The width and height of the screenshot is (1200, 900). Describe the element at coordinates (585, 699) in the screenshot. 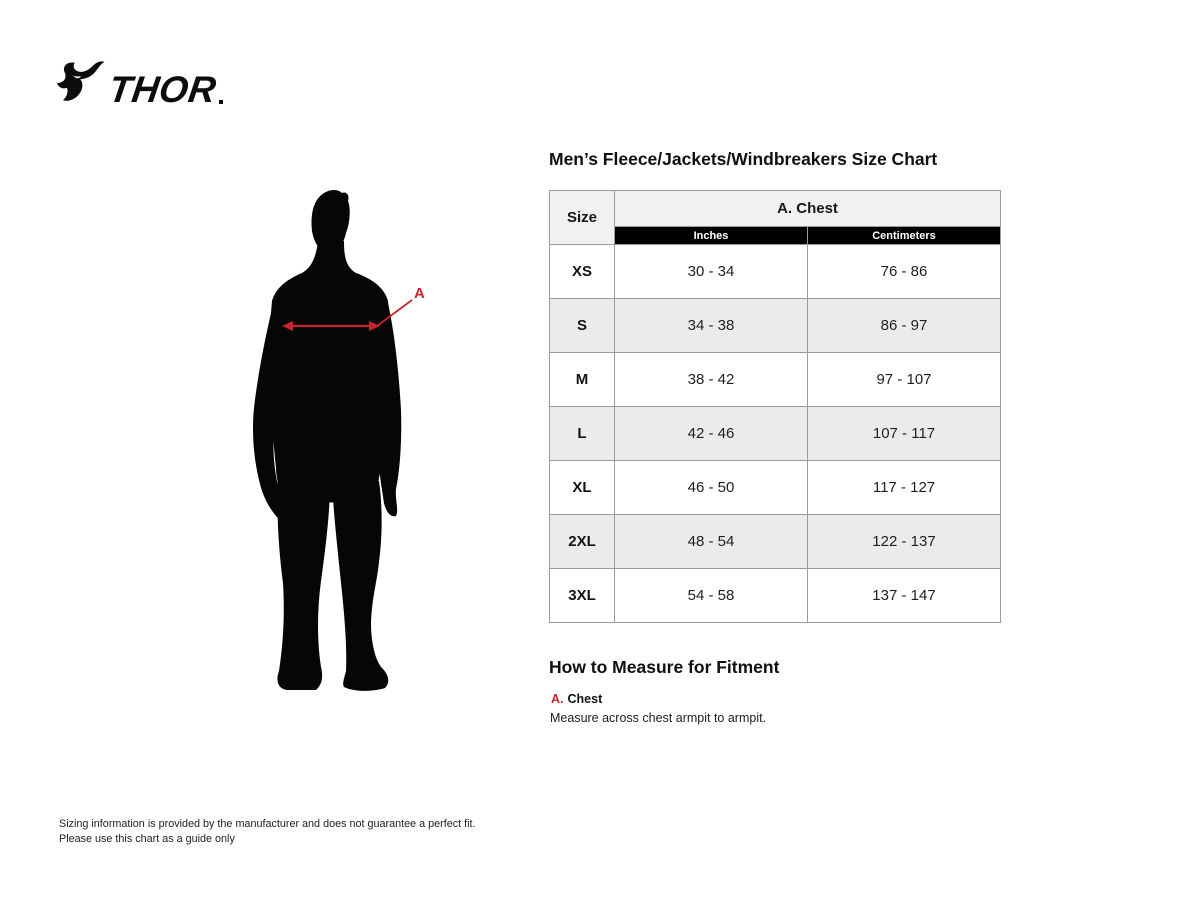

I see `measure-item-name: Chest` at that location.